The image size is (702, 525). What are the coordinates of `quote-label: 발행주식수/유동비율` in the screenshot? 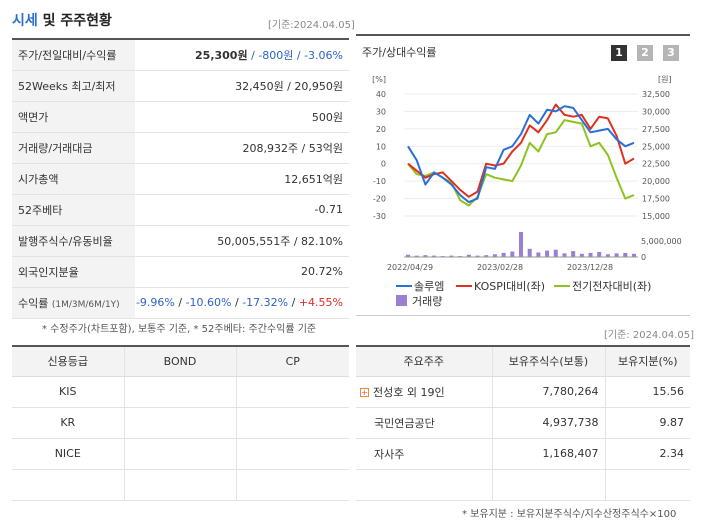 It's located at (73, 241).